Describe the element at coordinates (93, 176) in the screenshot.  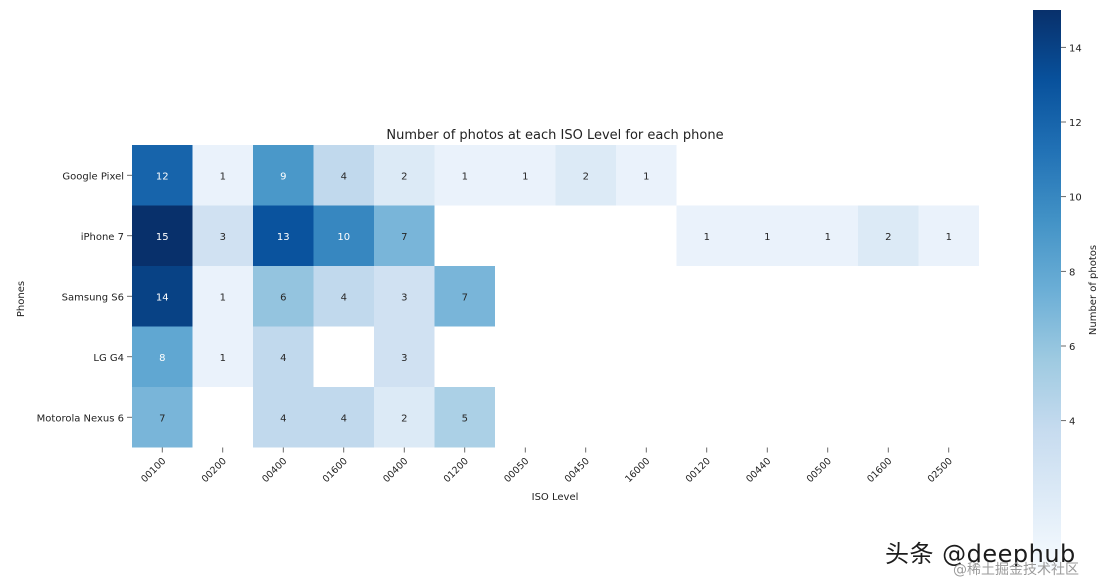
I see `y-tick-label: Google Pixel` at that location.